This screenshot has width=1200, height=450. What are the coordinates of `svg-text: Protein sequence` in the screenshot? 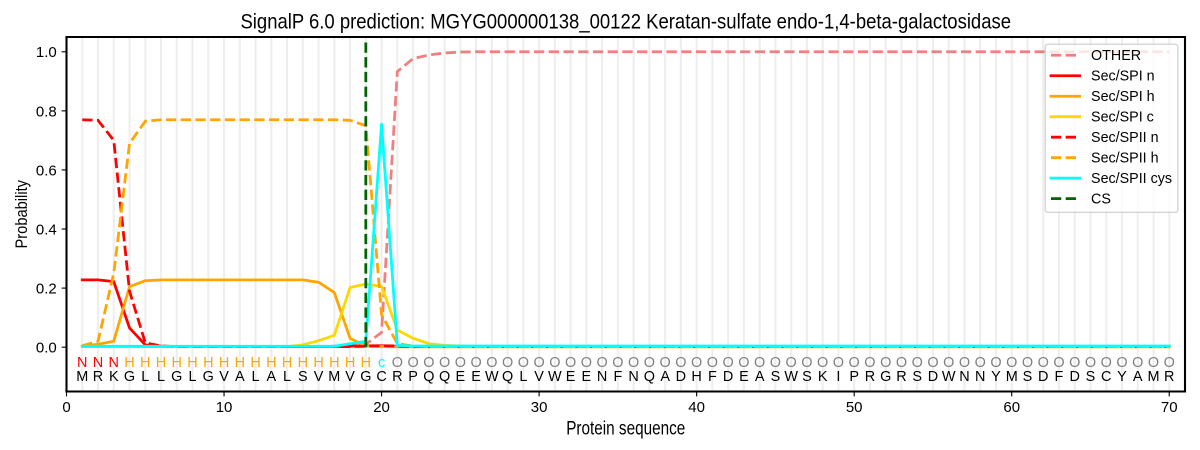 It's located at (625, 429).